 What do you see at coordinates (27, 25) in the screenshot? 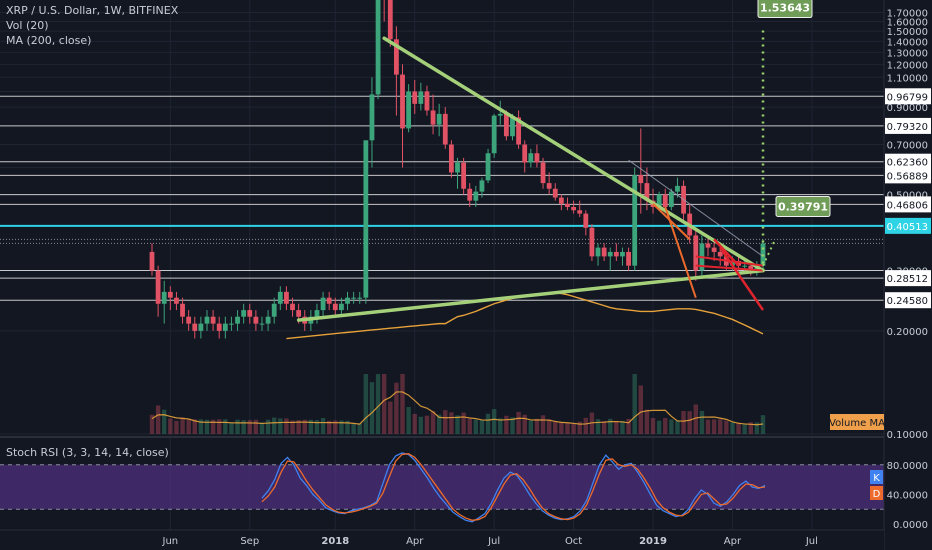
I see `volume-legend: Vol (20)` at bounding box center [27, 25].